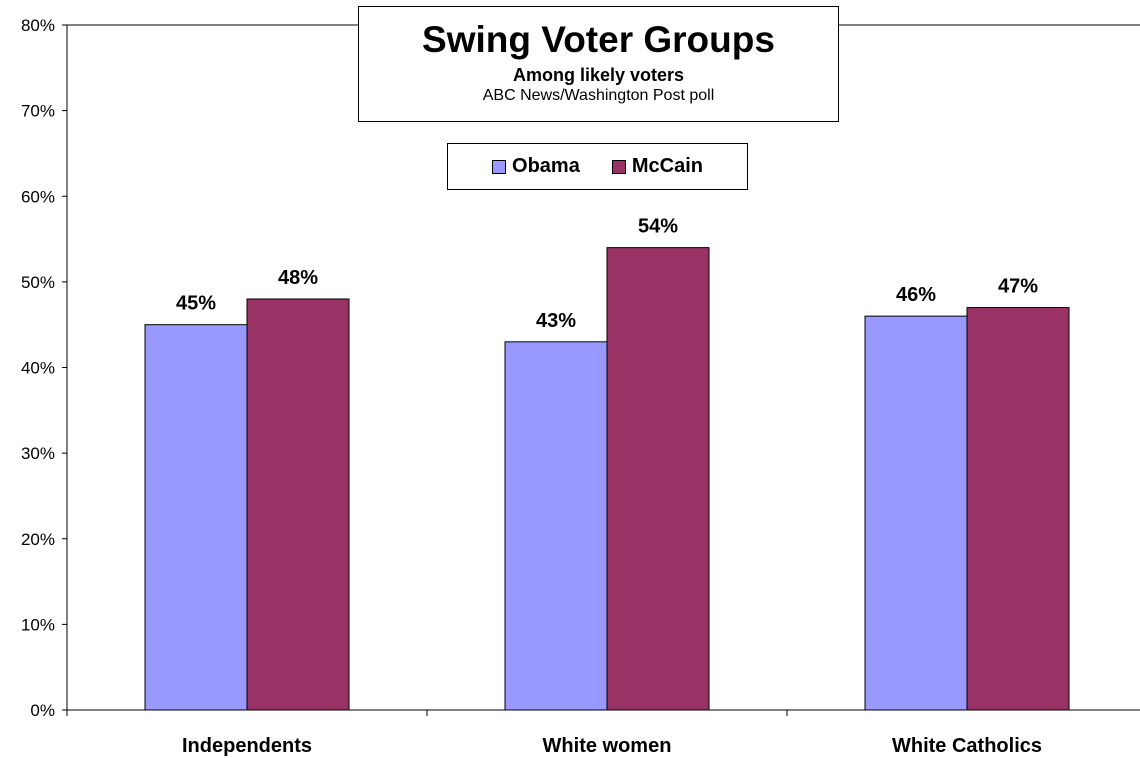 The height and width of the screenshot is (758, 1140). What do you see at coordinates (499, 166) in the screenshot?
I see `legend-swatch-obama` at bounding box center [499, 166].